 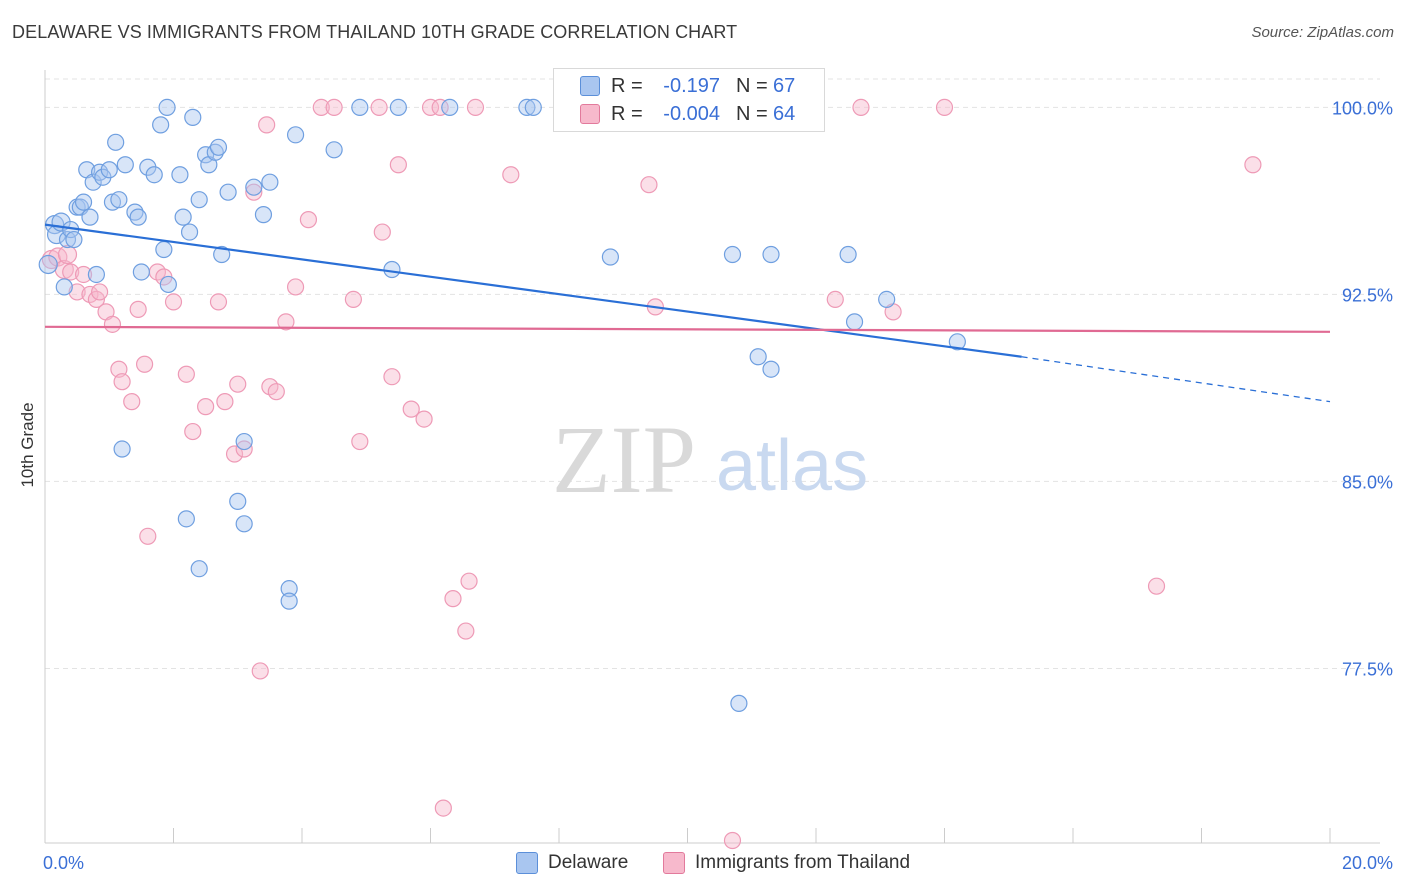 I want to click on legend-n-value: 64, so click(x=784, y=113).